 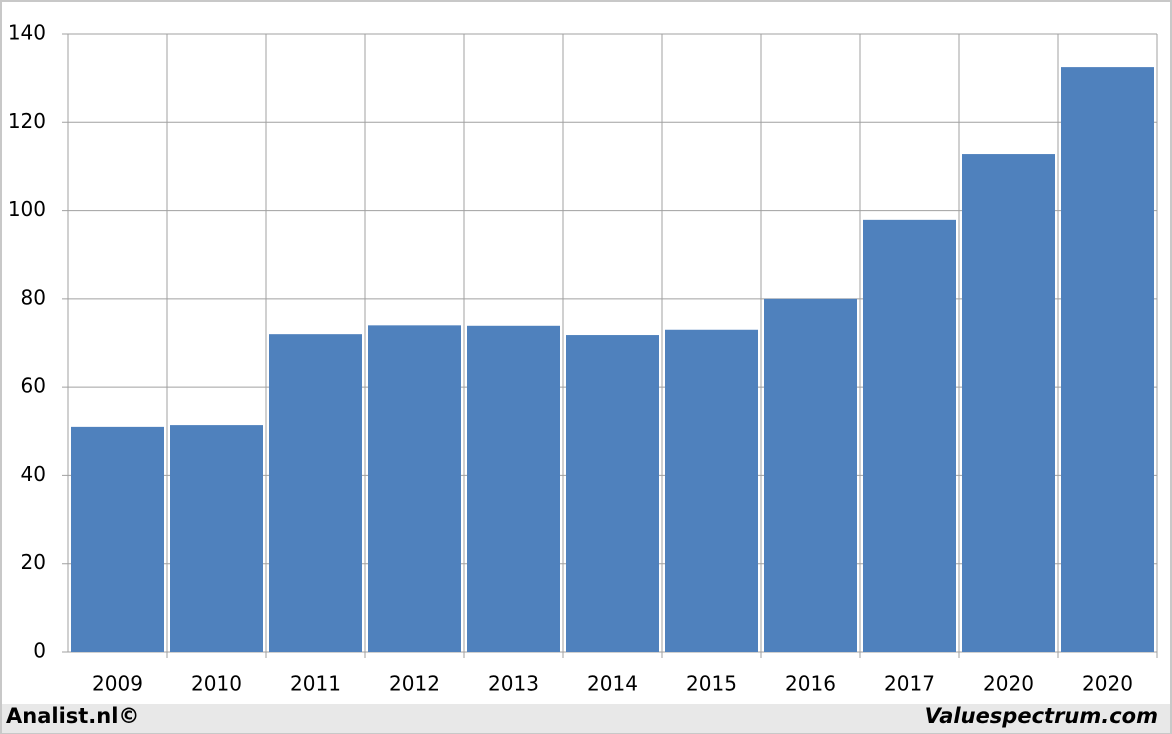 What do you see at coordinates (513, 684) in the screenshot?
I see `x-tick-label: 2013` at bounding box center [513, 684].